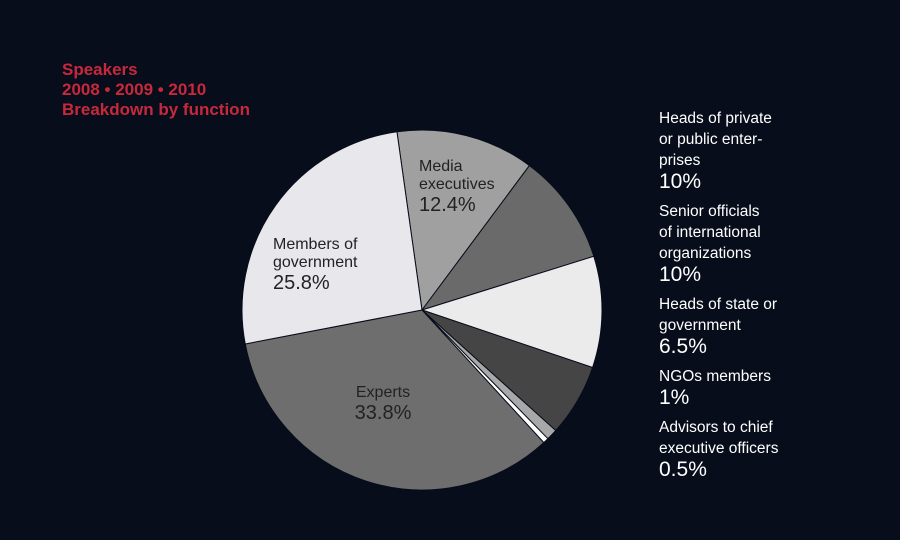  What do you see at coordinates (457, 175) in the screenshot?
I see `slice-name: Media executives` at bounding box center [457, 175].